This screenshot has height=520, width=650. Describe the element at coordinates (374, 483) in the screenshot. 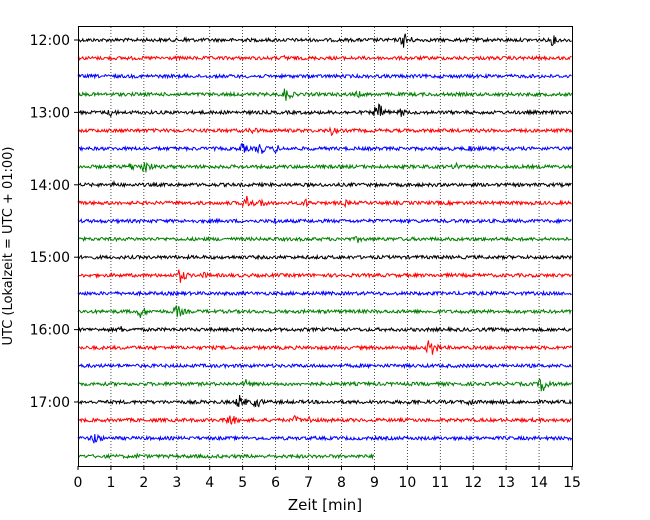

I see `x-tick-label: 9` at that location.